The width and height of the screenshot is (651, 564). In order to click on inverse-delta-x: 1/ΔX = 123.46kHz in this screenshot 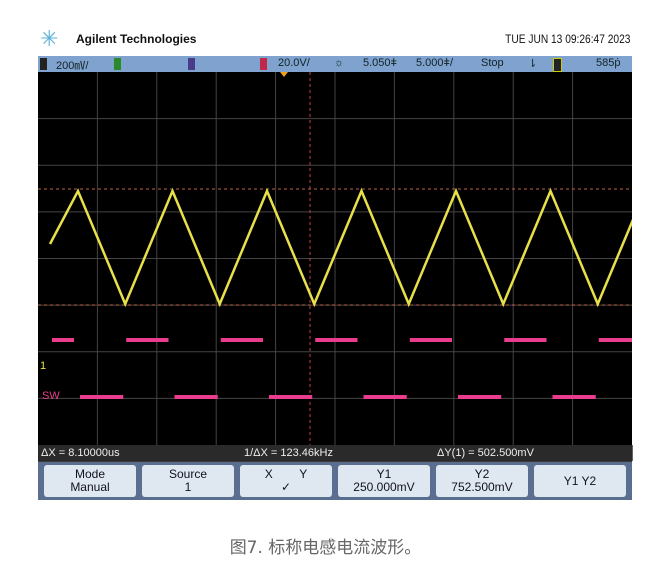, I will do `click(338, 453)`.